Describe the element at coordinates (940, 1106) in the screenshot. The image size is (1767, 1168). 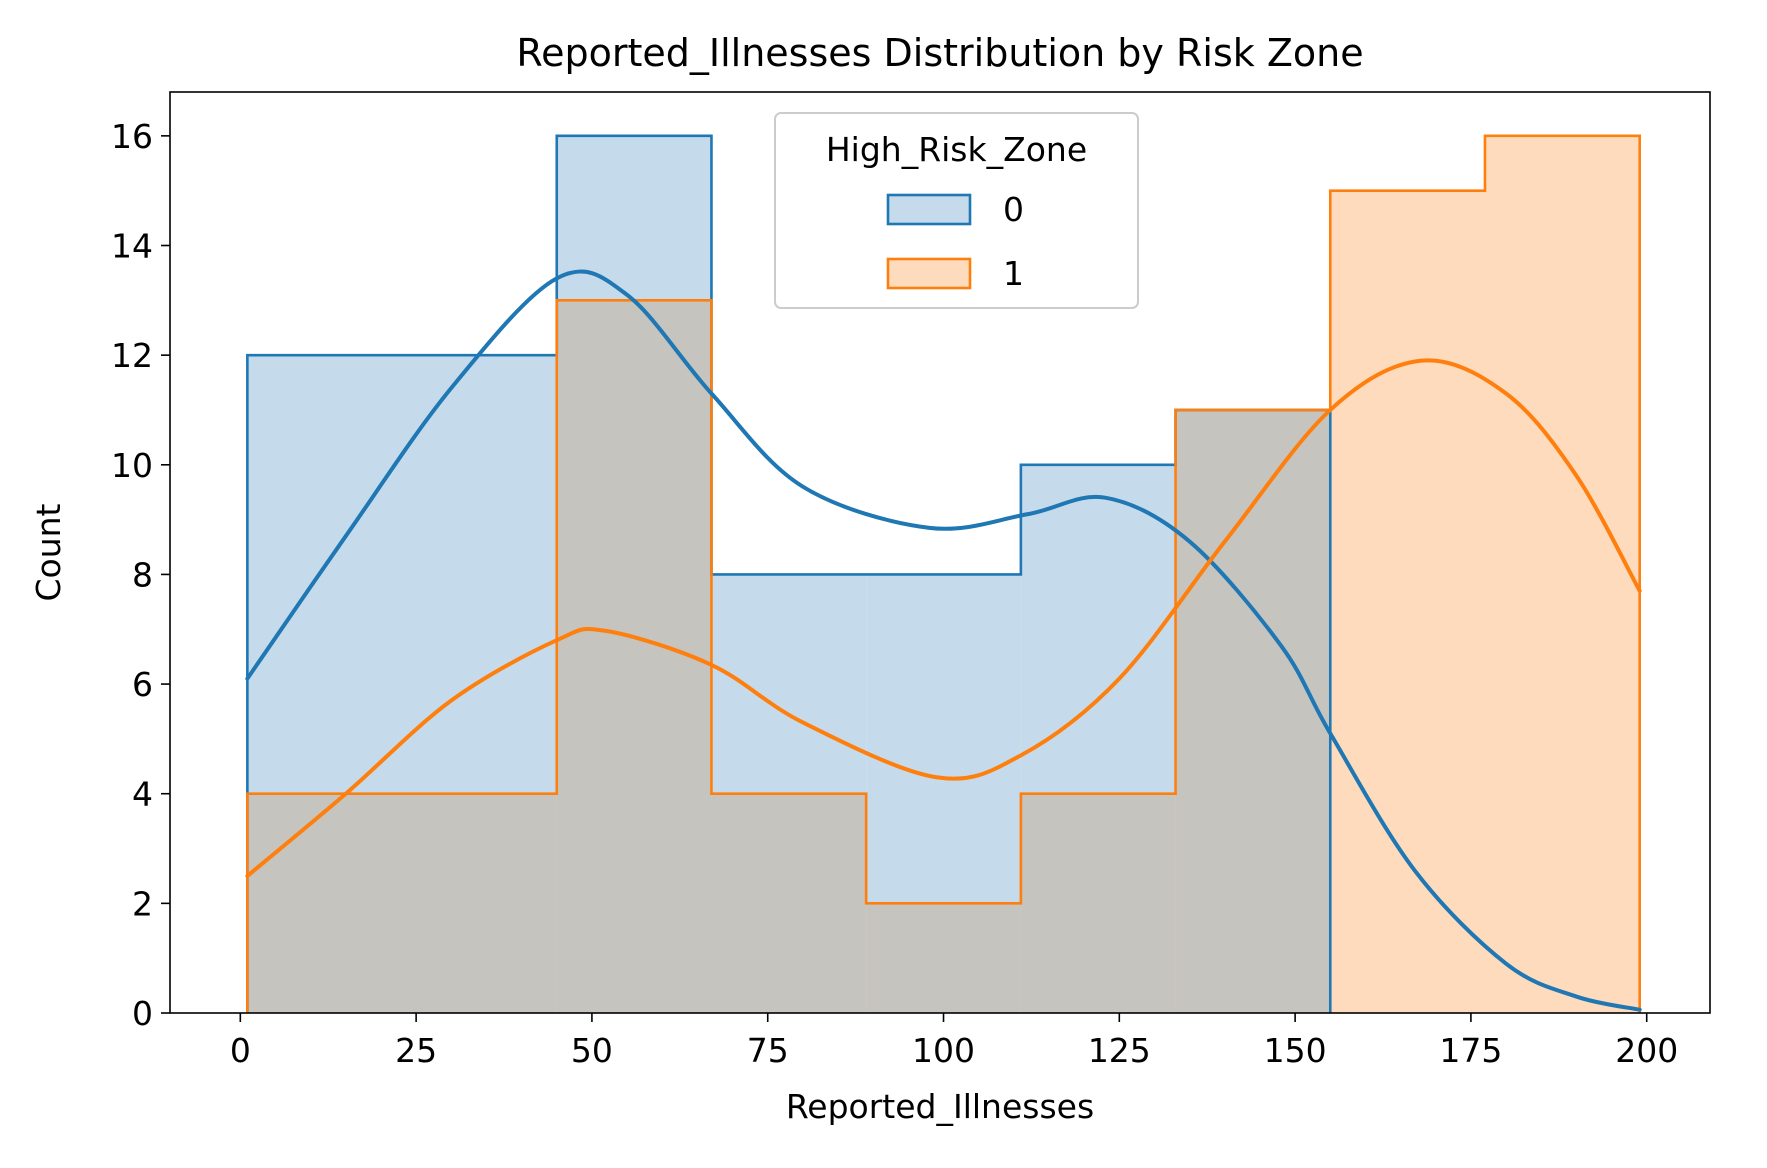
I see `x-axis-label: Reported_Illnesses` at that location.